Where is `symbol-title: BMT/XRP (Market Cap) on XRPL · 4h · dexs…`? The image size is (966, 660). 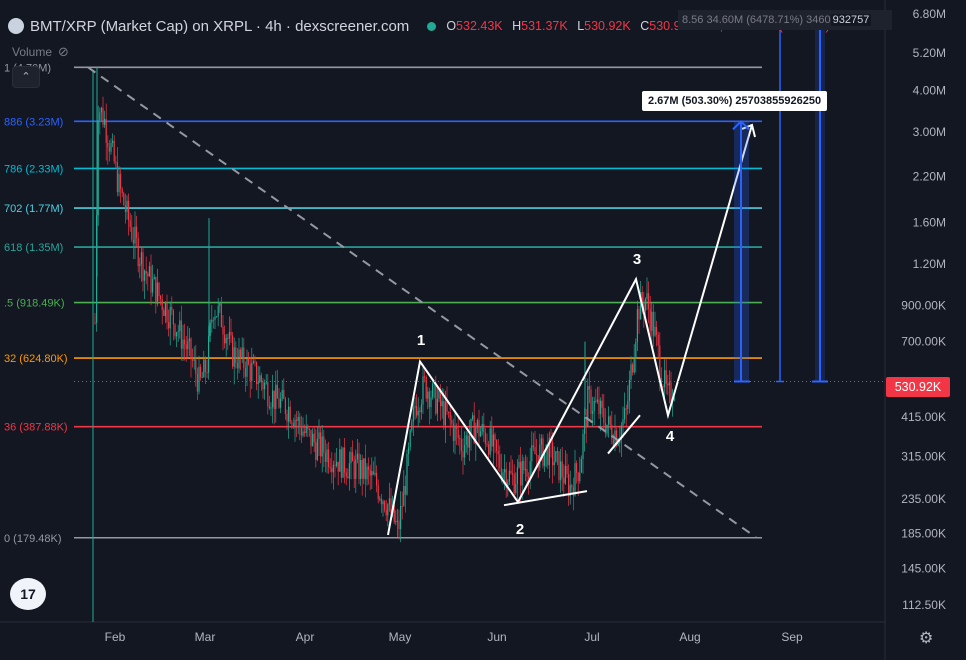 symbol-title: BMT/XRP (Market Cap) on XRPL · 4h · dexs… is located at coordinates (220, 26).